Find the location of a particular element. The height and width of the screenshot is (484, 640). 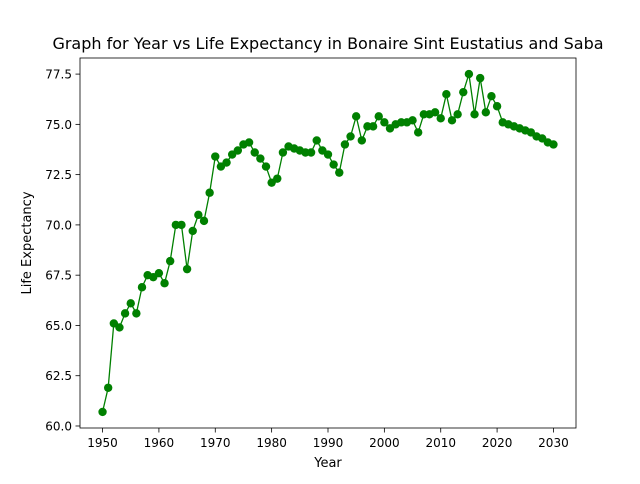

x-tick-label: 2030 is located at coordinates (553, 443).